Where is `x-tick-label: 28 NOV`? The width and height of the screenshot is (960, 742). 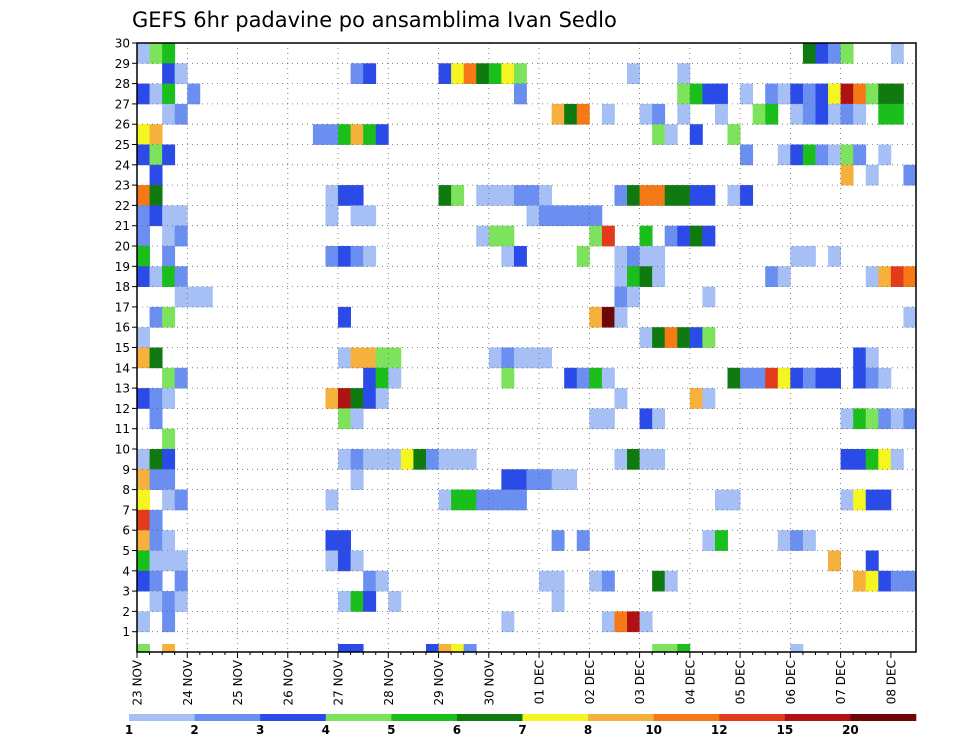 x-tick-label: 28 NOV is located at coordinates (389, 682).